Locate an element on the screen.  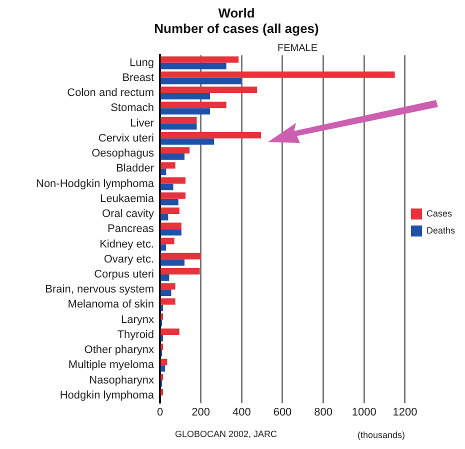
x-tick-label: 600 is located at coordinates (282, 412).